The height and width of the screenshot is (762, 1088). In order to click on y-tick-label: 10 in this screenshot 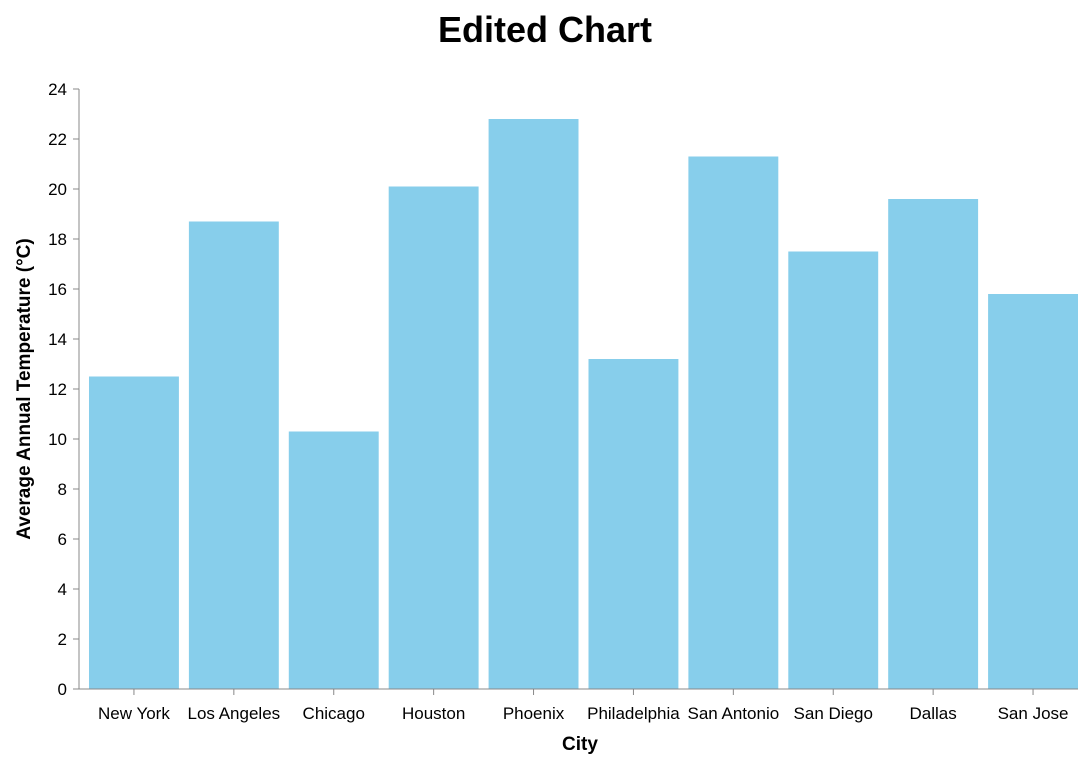, I will do `click(57, 439)`.